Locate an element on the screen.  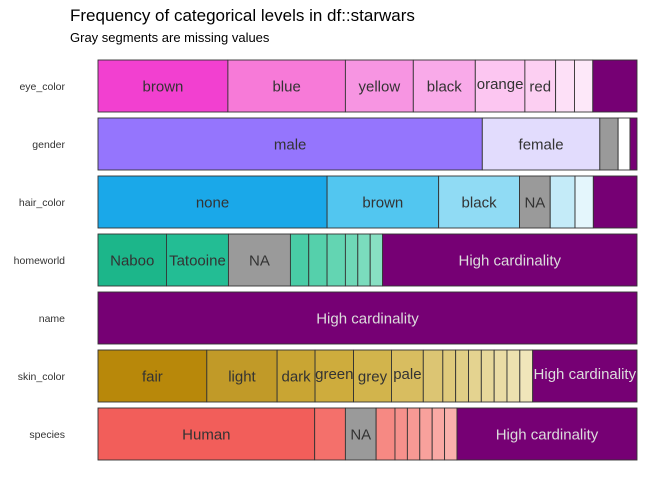
row-label: gender is located at coordinates (48, 145).